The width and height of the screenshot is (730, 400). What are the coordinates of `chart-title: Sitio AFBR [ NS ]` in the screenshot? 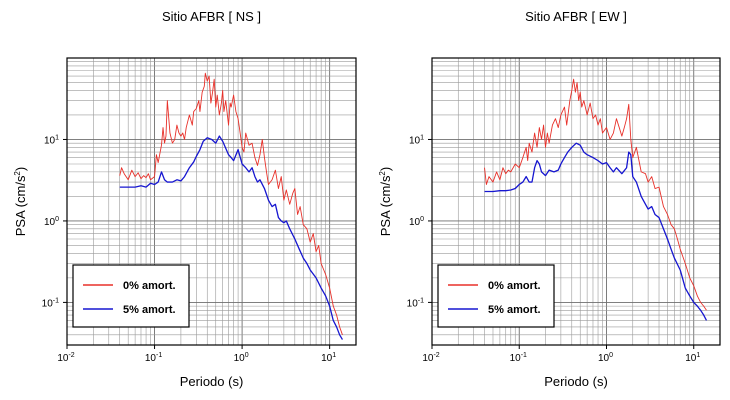 It's located at (211, 16).